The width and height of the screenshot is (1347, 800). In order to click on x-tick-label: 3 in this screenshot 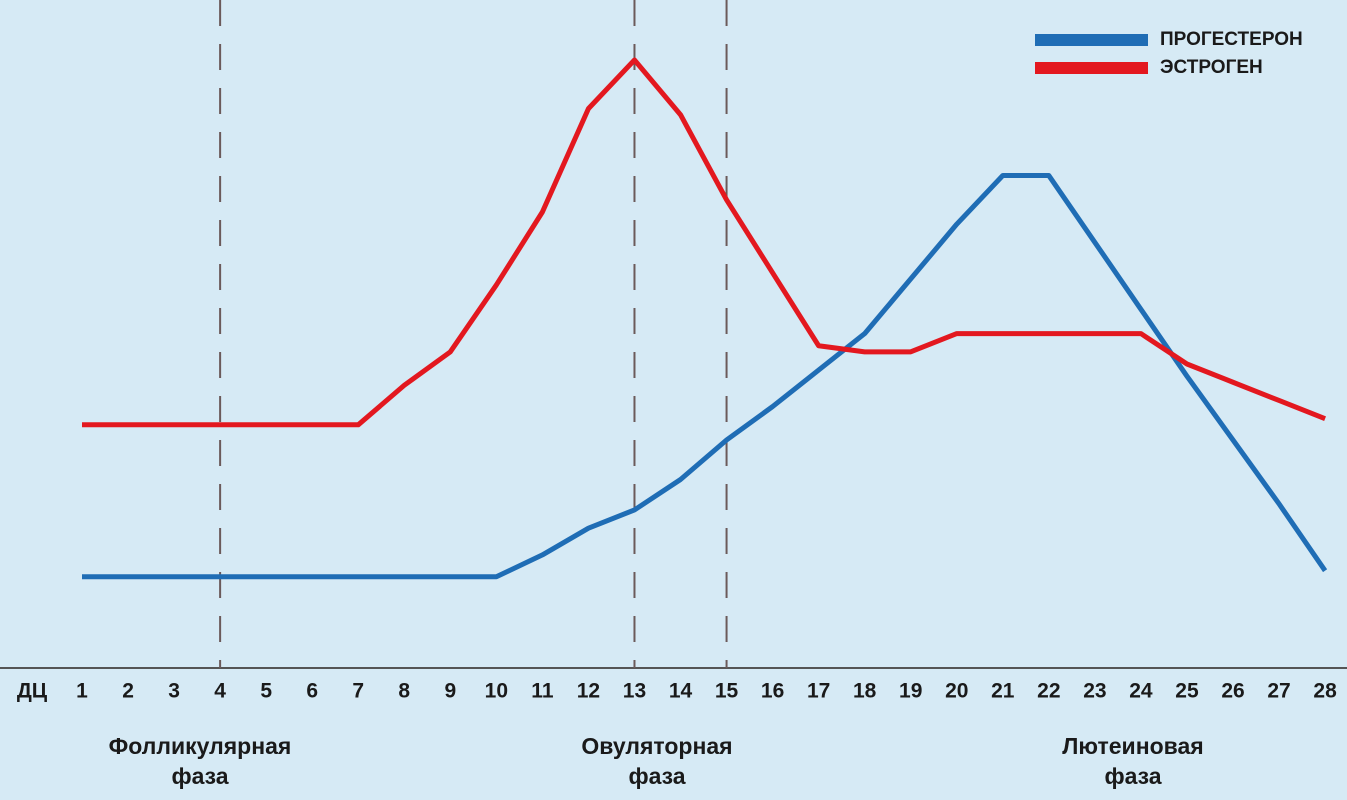, I will do `click(174, 691)`.